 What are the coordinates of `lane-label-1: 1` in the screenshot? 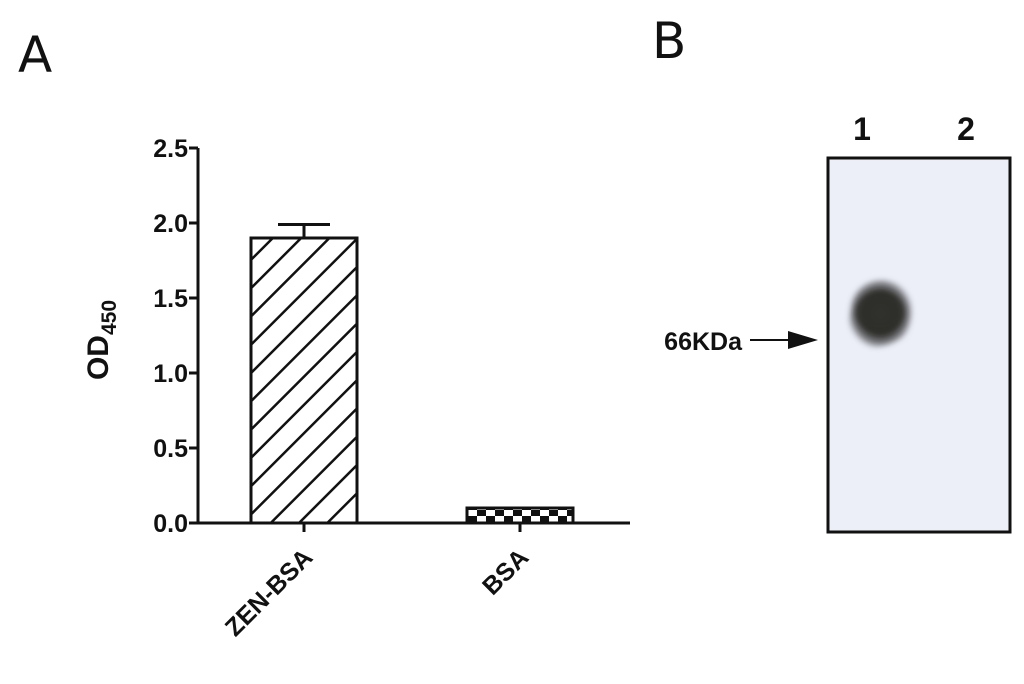 It's located at (862, 129).